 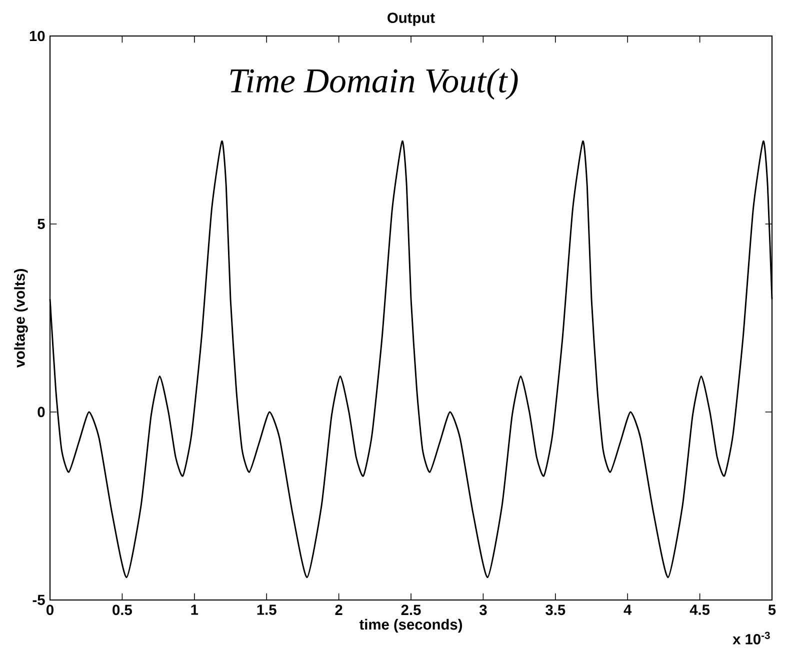 What do you see at coordinates (411, 19) in the screenshot?
I see `chart-title: Output` at bounding box center [411, 19].